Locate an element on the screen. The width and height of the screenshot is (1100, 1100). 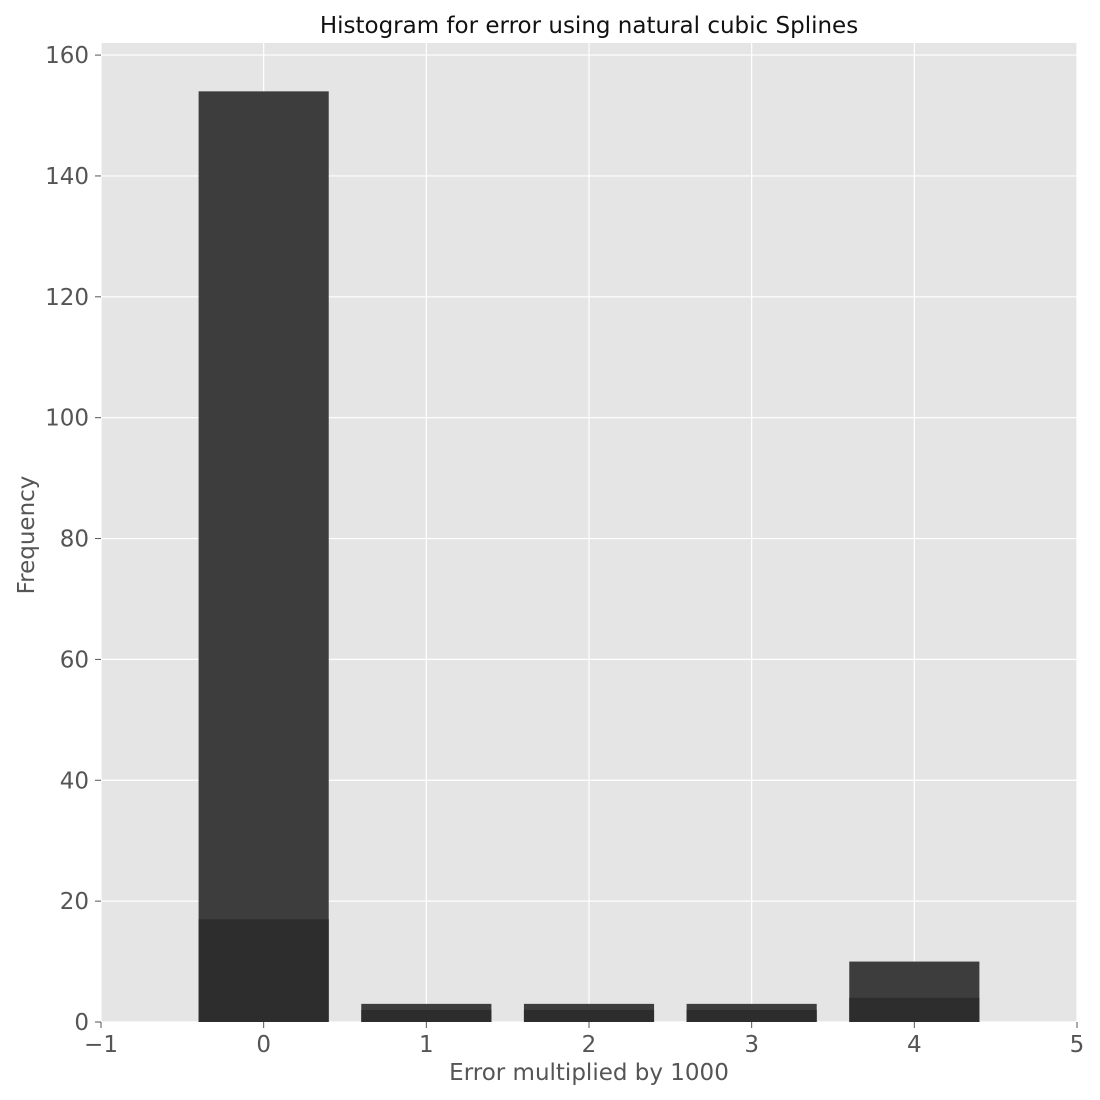
x-tick-label: 0 is located at coordinates (263, 1045).